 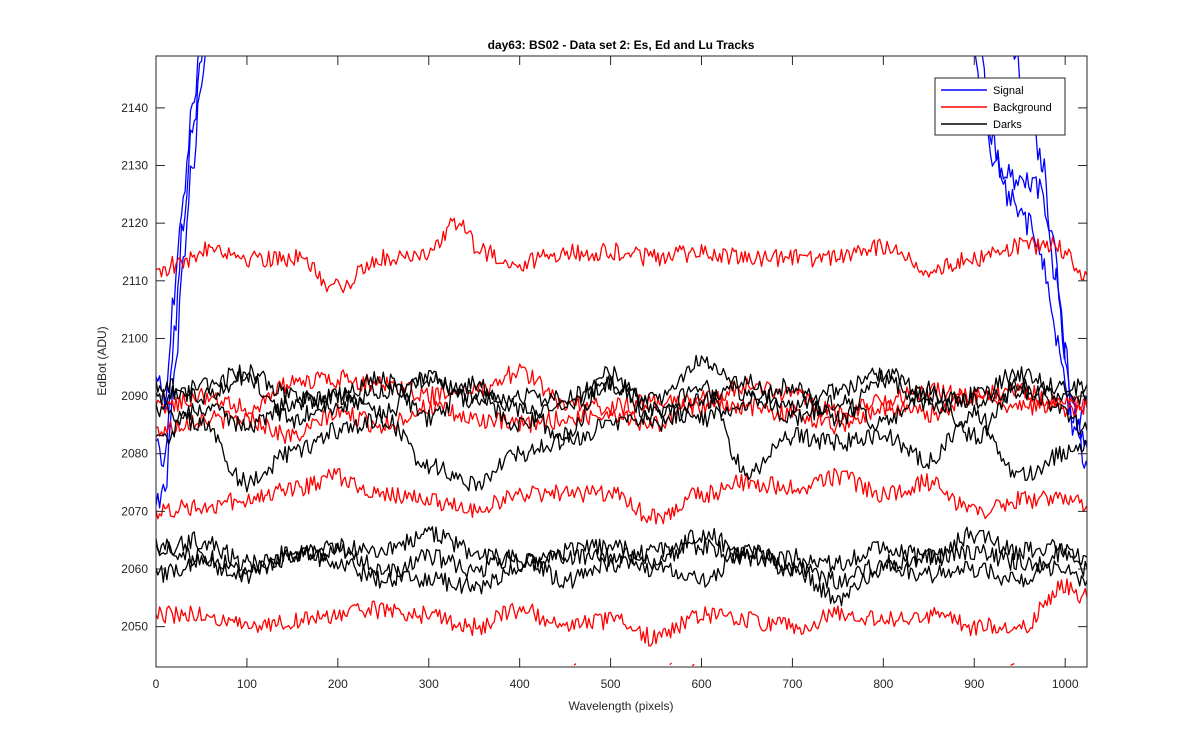 I want to click on y-tick-label-2060: 2060, so click(x=134, y=569).